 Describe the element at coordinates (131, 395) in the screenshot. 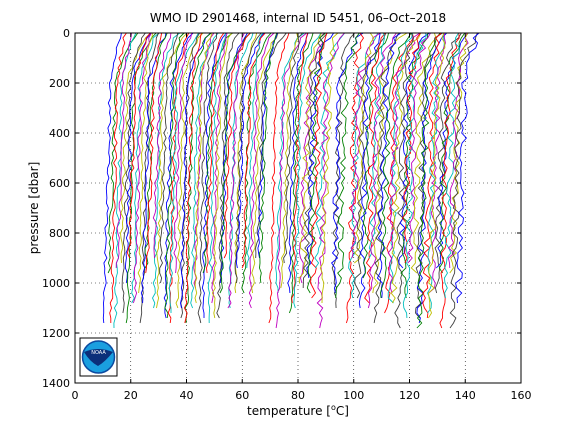

I see `x-tick-label: 20` at that location.